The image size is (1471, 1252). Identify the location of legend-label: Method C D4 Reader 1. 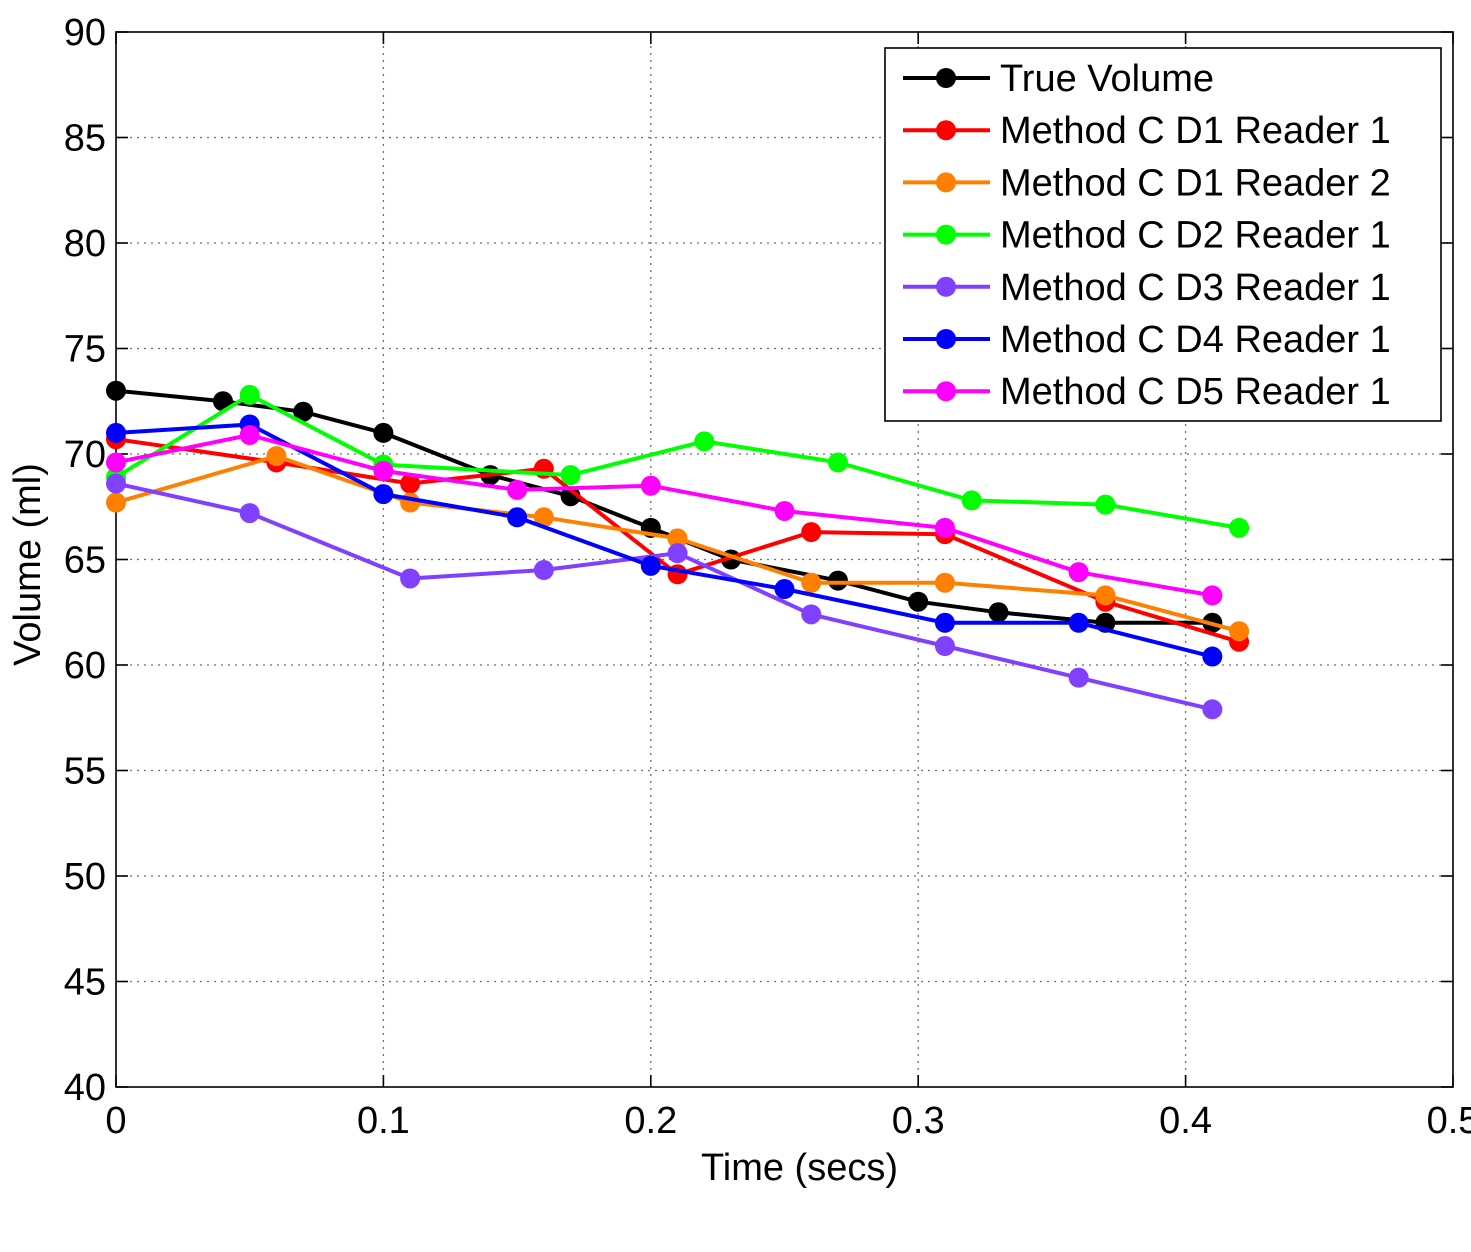
(1195, 340).